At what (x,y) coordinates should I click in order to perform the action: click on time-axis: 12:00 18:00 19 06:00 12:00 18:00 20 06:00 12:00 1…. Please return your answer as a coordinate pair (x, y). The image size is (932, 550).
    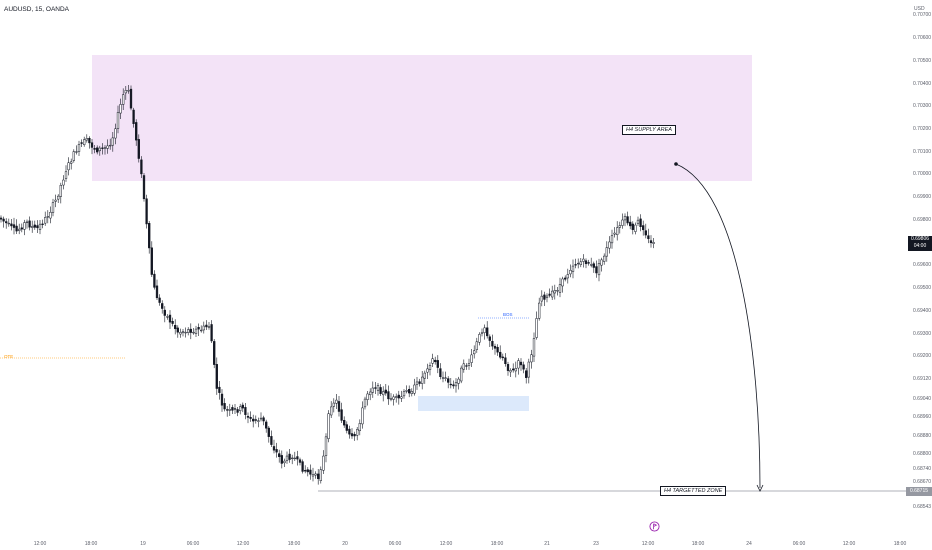
    Looking at the image, I should click on (470, 544).